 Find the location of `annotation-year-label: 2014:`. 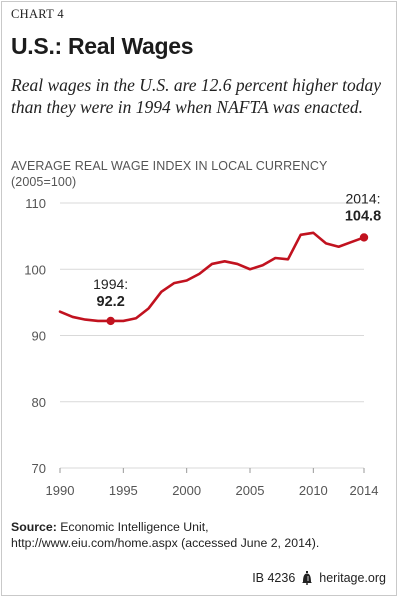

annotation-year-label: 2014: is located at coordinates (362, 198).